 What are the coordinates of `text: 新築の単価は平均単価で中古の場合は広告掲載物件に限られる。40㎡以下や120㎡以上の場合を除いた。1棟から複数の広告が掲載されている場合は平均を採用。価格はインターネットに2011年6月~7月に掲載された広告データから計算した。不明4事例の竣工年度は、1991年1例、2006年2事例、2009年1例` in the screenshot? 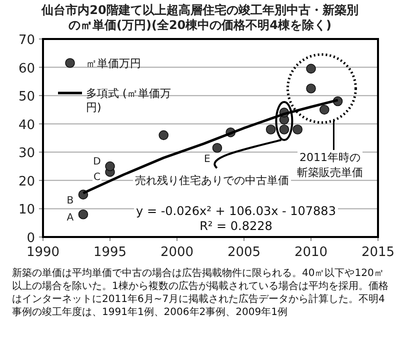 It's located at (200, 292).